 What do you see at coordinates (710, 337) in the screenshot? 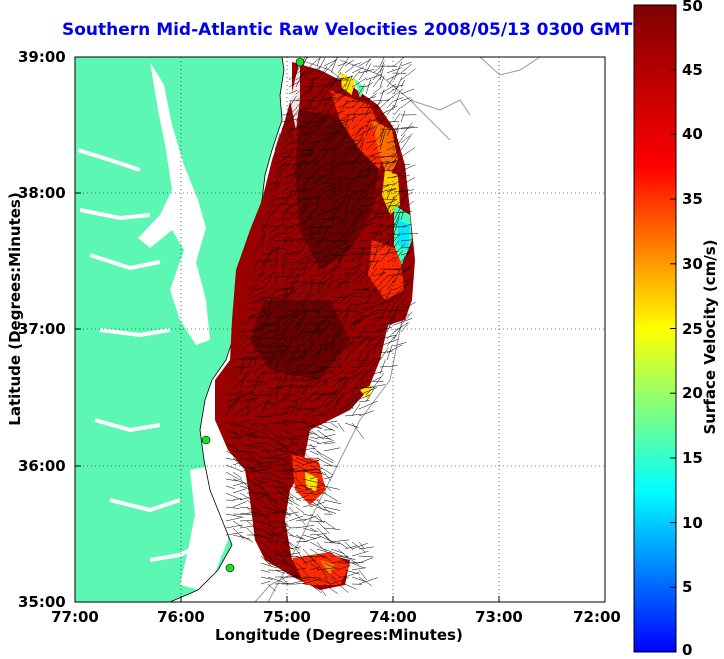
I see `colorbar-label: Surface Velocity (cm/s)` at bounding box center [710, 337].